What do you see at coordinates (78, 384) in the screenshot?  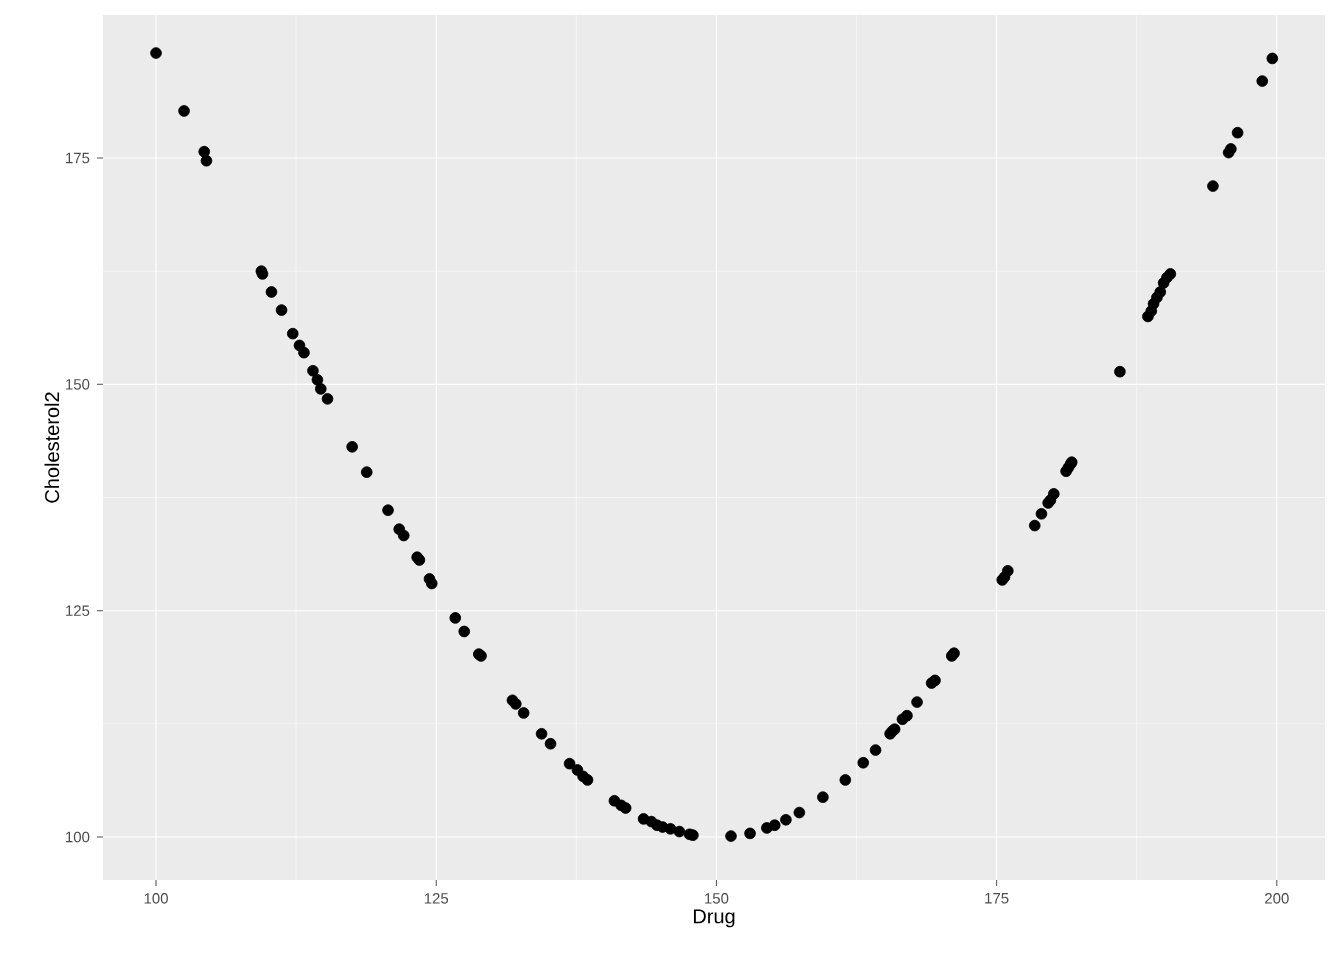 I see `y-tick-label: 150` at bounding box center [78, 384].